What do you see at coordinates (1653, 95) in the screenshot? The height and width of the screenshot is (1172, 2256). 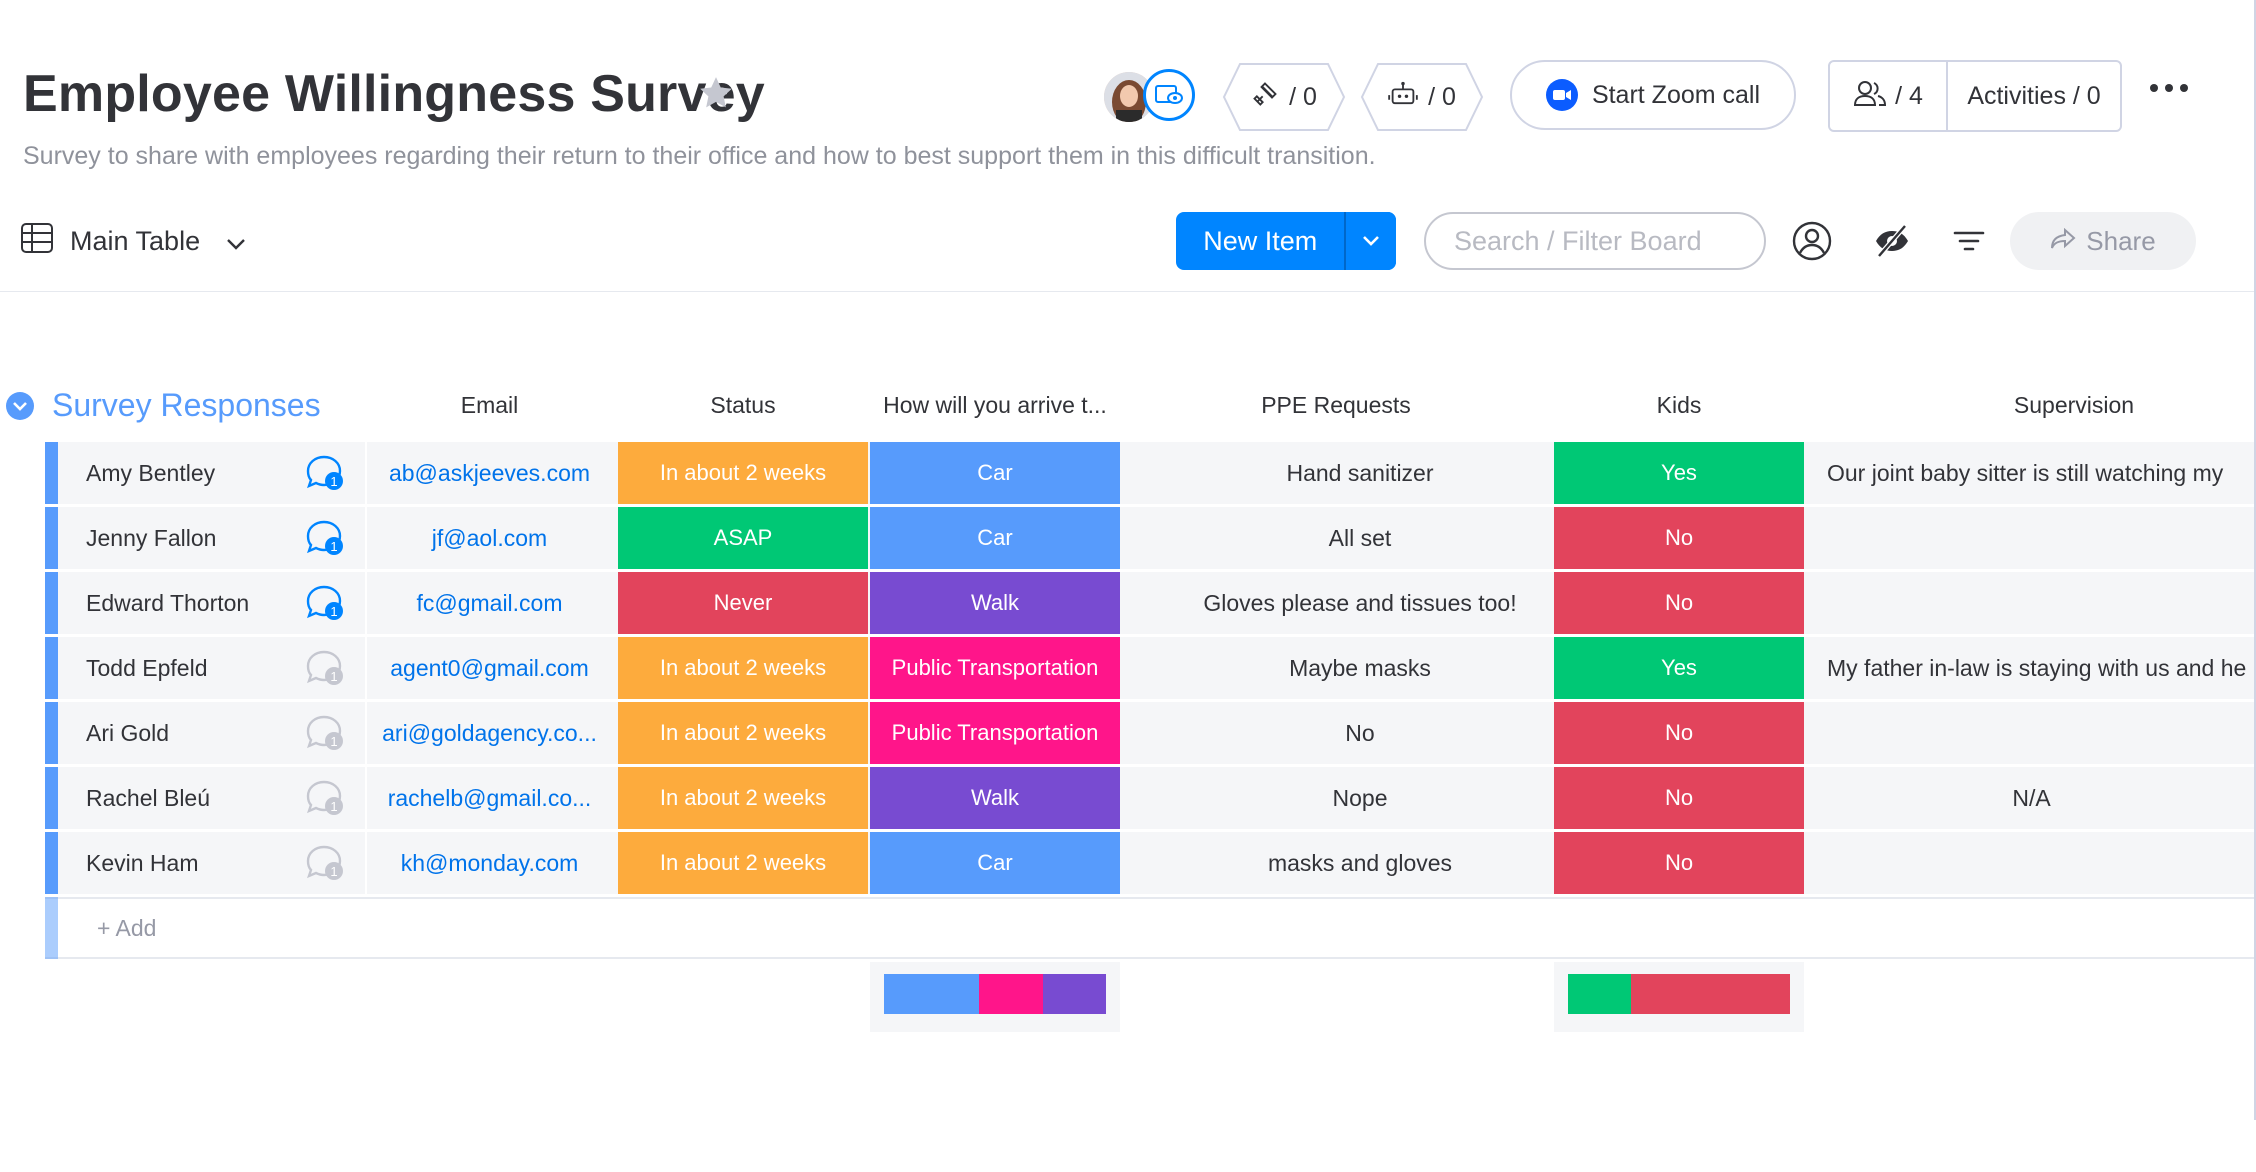 I see `start-zoom-call-button: Start Zoom call` at bounding box center [1653, 95].